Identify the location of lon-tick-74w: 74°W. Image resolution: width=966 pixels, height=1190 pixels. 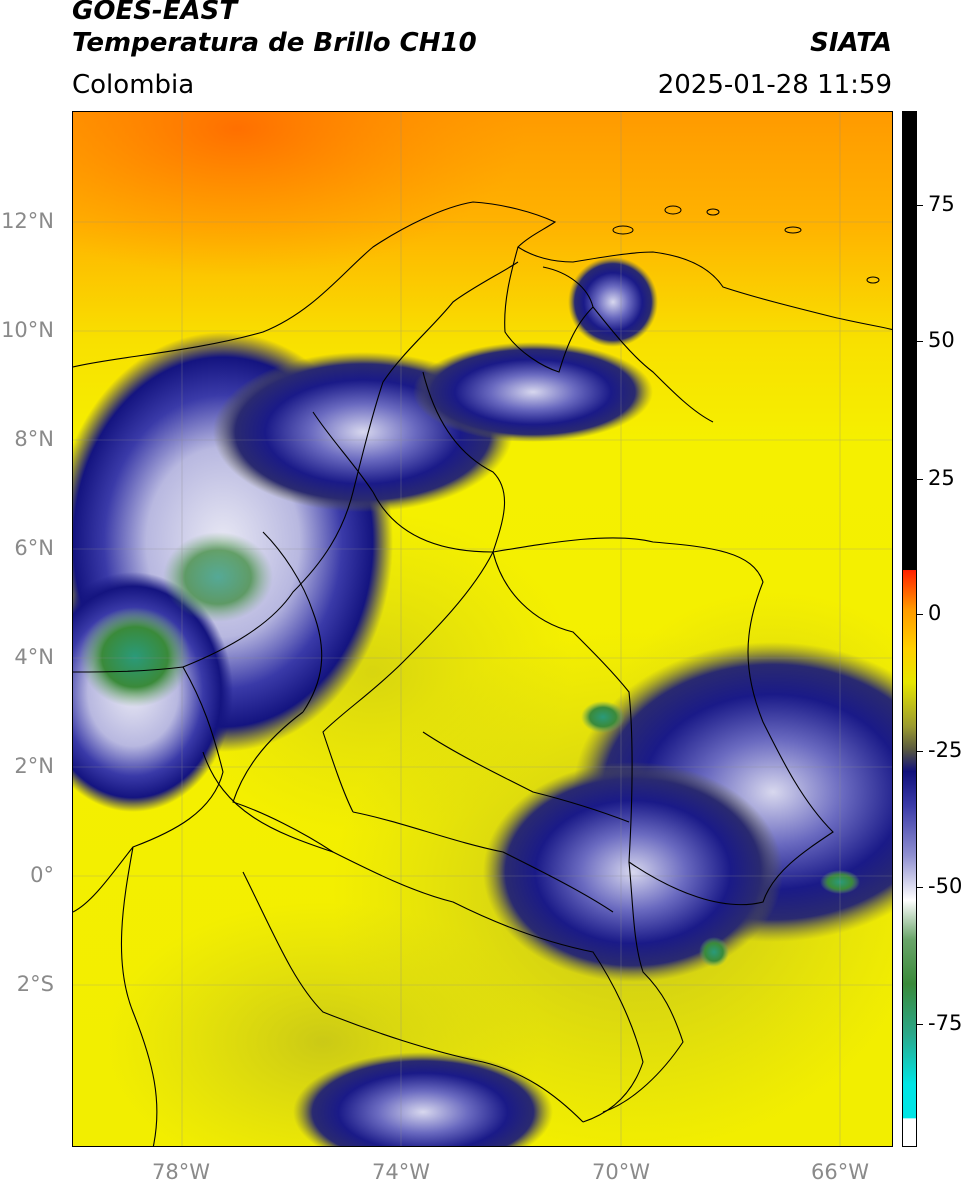
(401, 1172).